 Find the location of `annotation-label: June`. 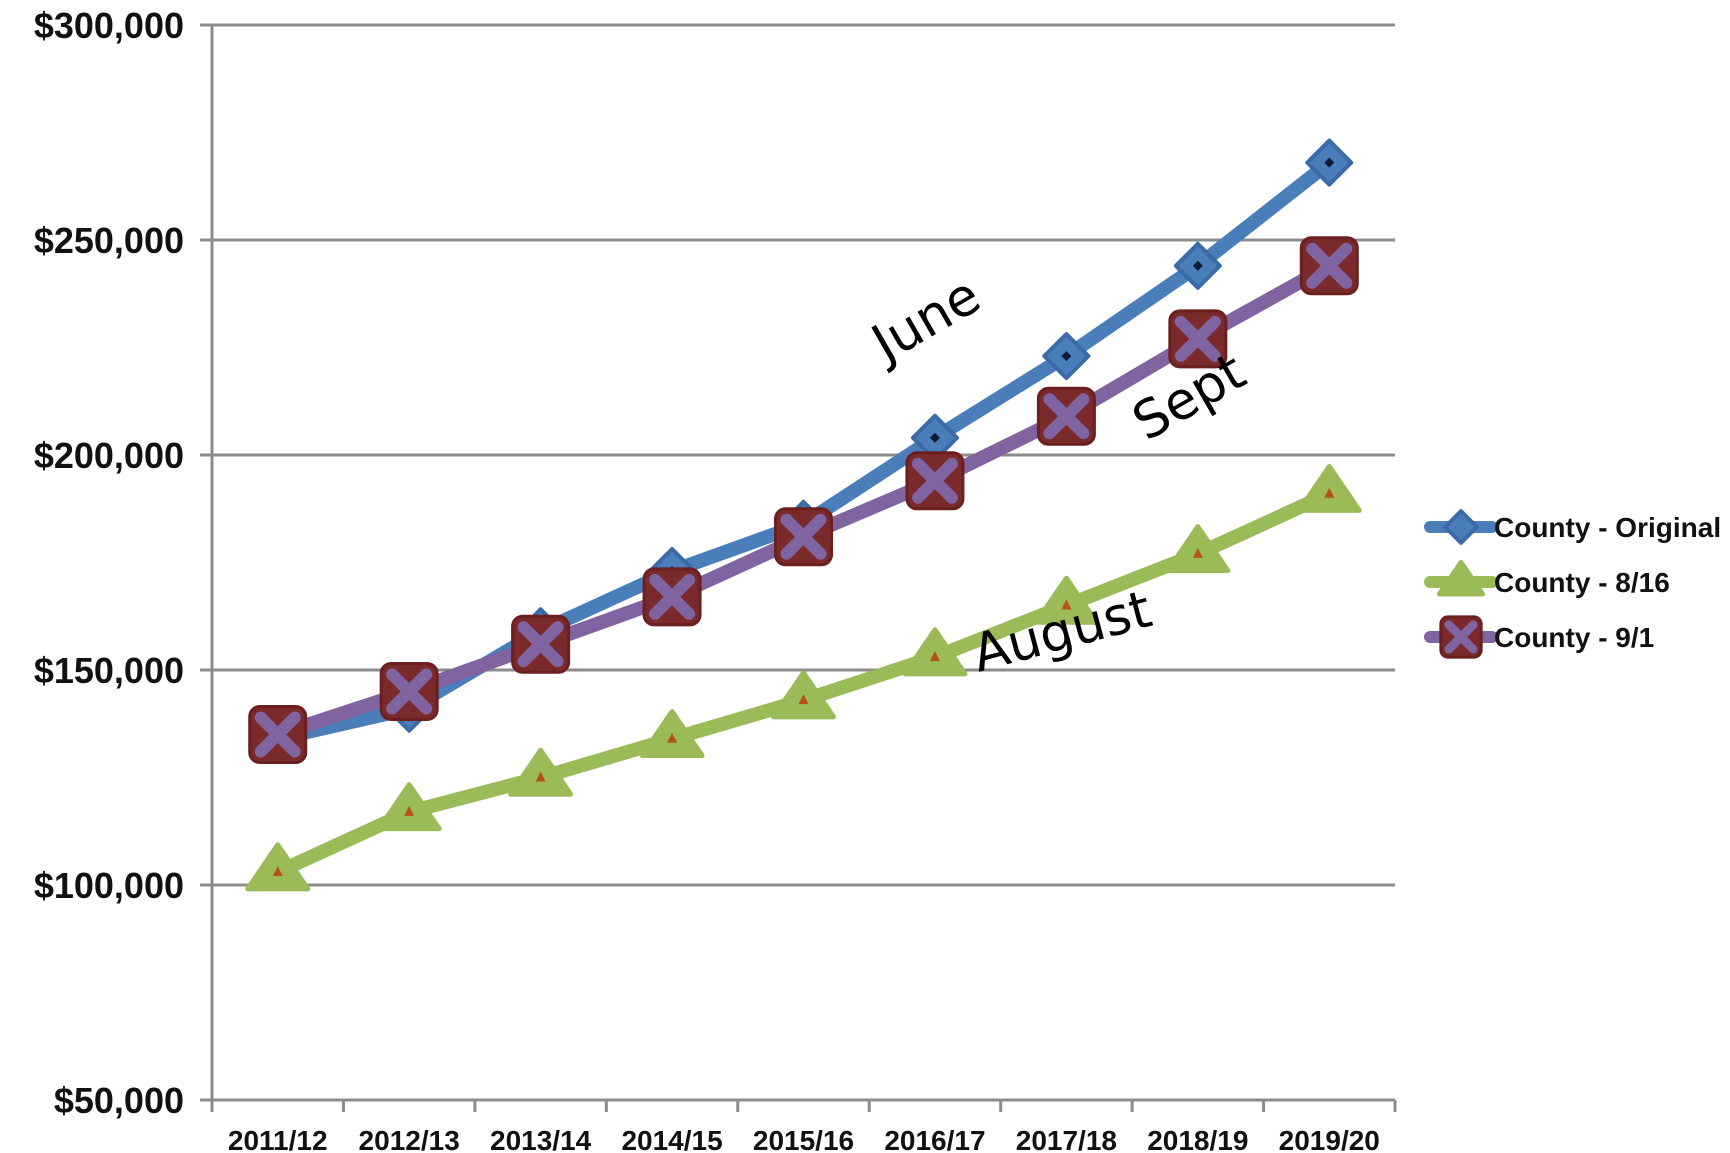

annotation-label: June is located at coordinates (925, 321).